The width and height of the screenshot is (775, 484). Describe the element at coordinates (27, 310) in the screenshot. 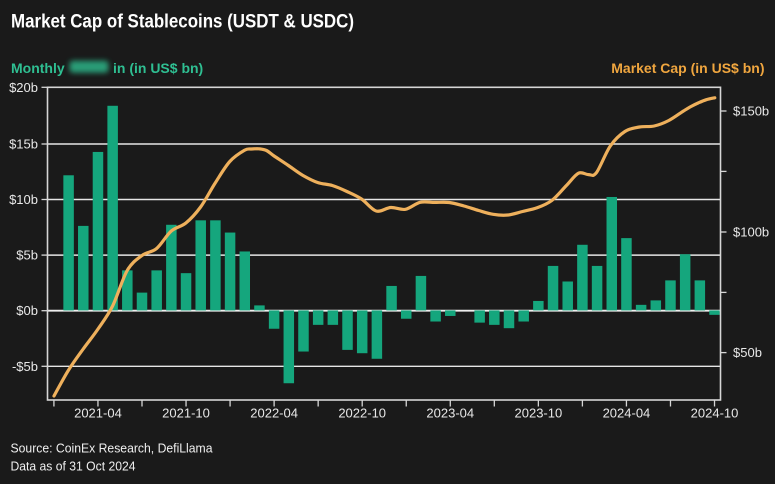

I see `svg-text: $0b` at that location.